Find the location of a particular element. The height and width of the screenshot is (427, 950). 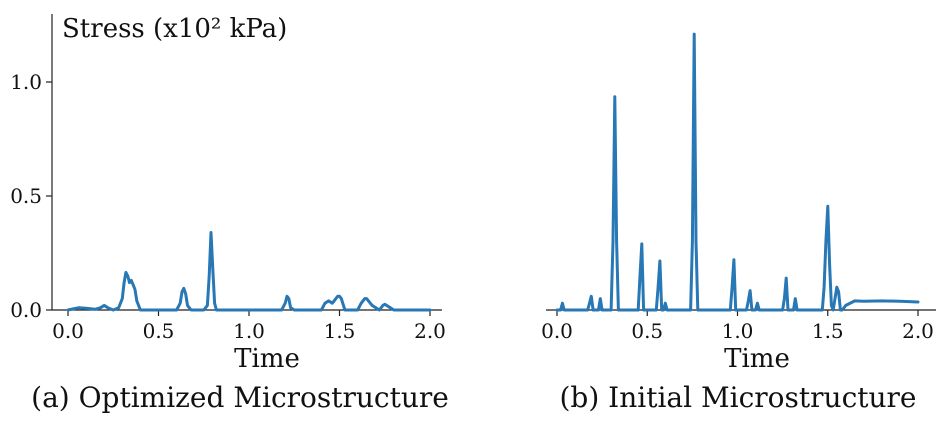

y-tick-label: 0.0 is located at coordinates (26, 310).